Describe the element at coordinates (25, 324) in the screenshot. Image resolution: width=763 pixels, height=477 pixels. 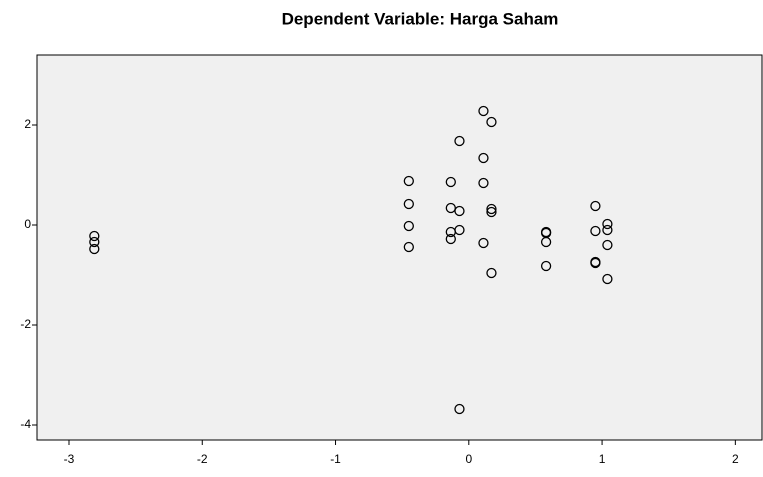
I see `y-tick-label: -2` at that location.